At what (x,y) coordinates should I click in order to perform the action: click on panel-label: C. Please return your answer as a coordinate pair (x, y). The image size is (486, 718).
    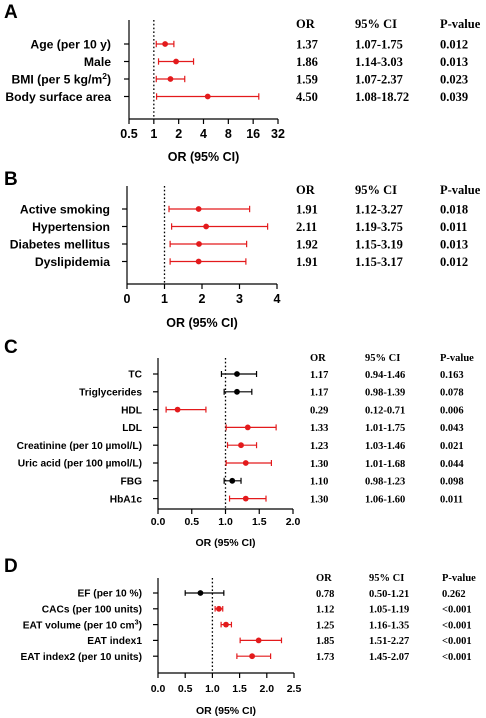
    Looking at the image, I should click on (11, 347).